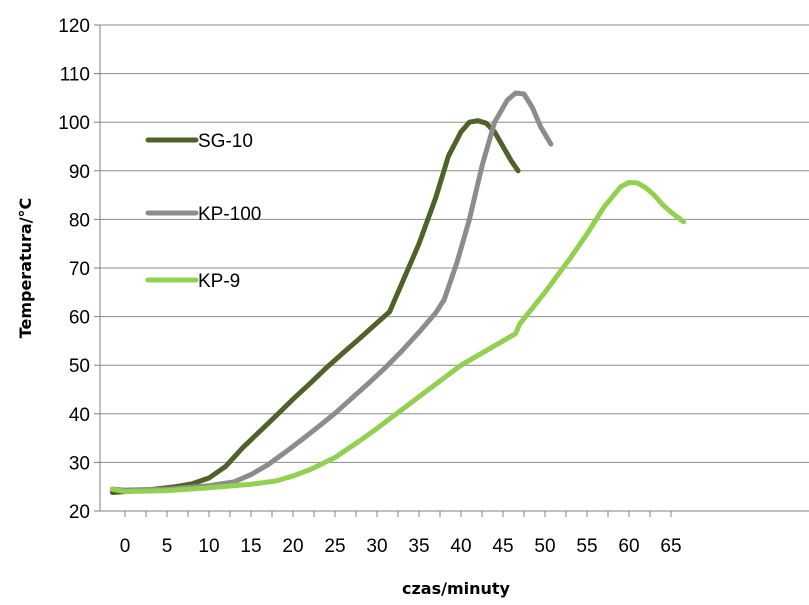 The width and height of the screenshot is (809, 605). Describe the element at coordinates (418, 546) in the screenshot. I see `x-tick-label: 35` at that location.